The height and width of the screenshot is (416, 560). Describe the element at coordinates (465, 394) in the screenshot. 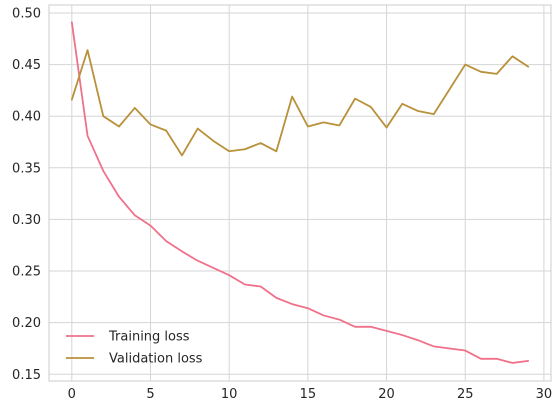

I see `x-tick-label: 25` at that location.